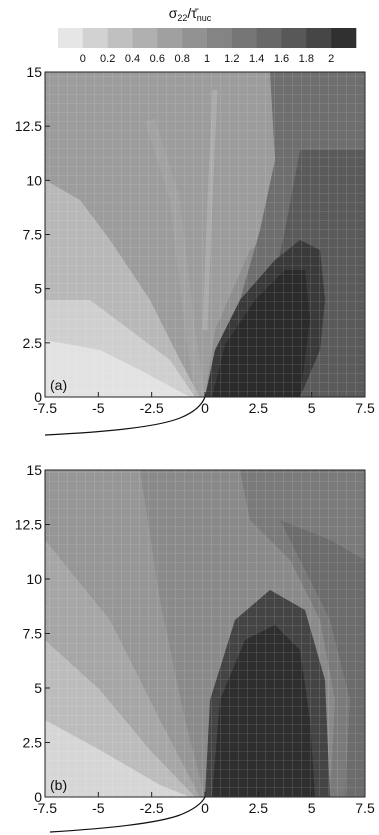  I want to click on colorbar-tick-label: 0.6, so click(157, 59).